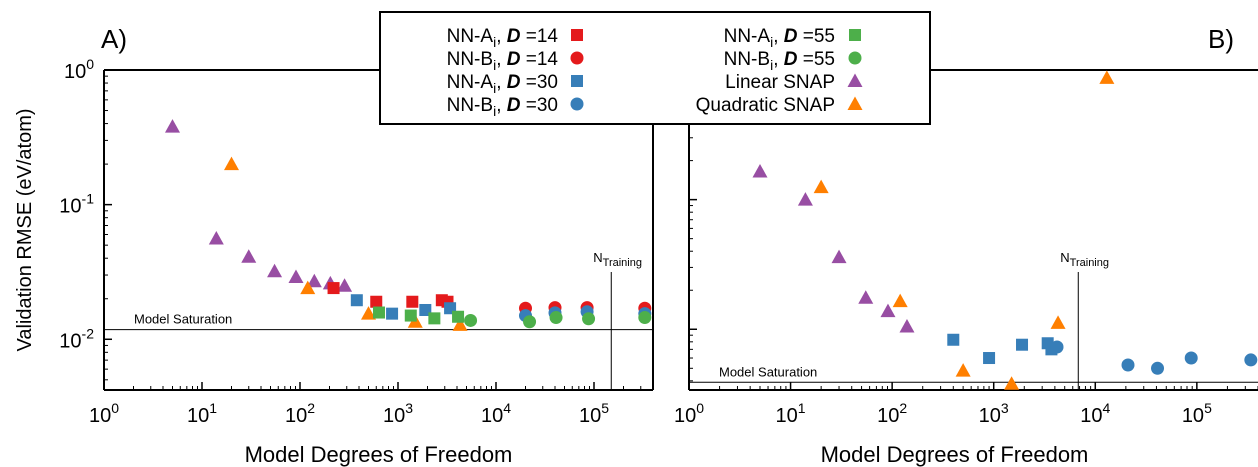 The height and width of the screenshot is (467, 1258). What do you see at coordinates (765, 105) in the screenshot?
I see `legend-label-quad: Quadratic SNAP` at bounding box center [765, 105].